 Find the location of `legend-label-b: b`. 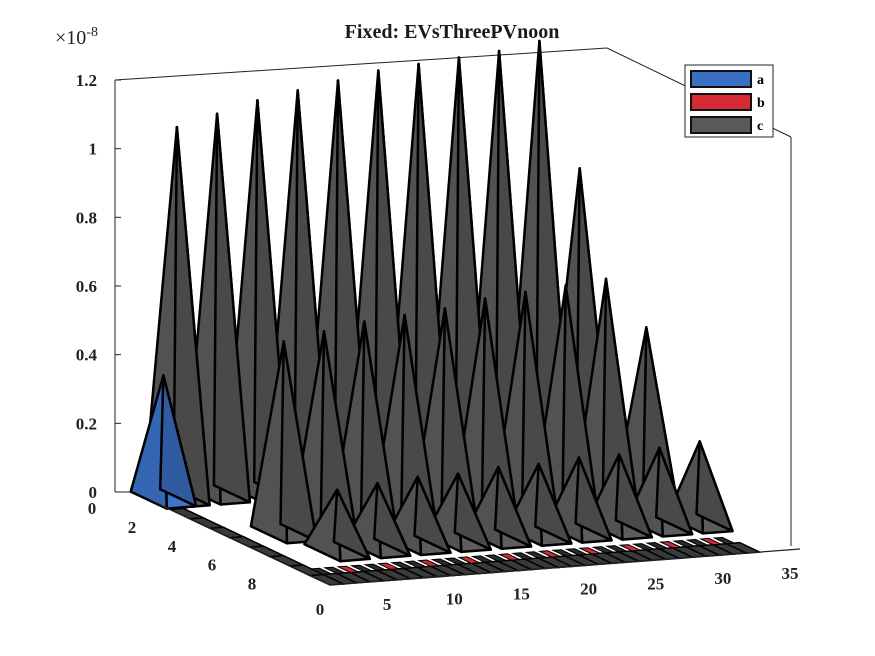

legend-label-b: b is located at coordinates (761, 103).